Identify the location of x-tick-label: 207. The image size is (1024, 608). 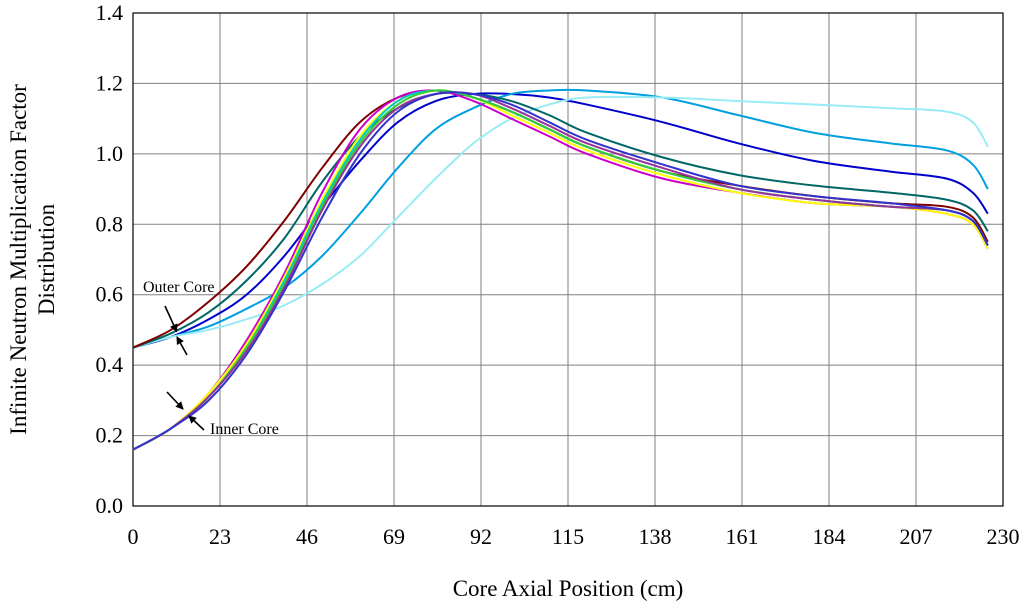
(916, 536).